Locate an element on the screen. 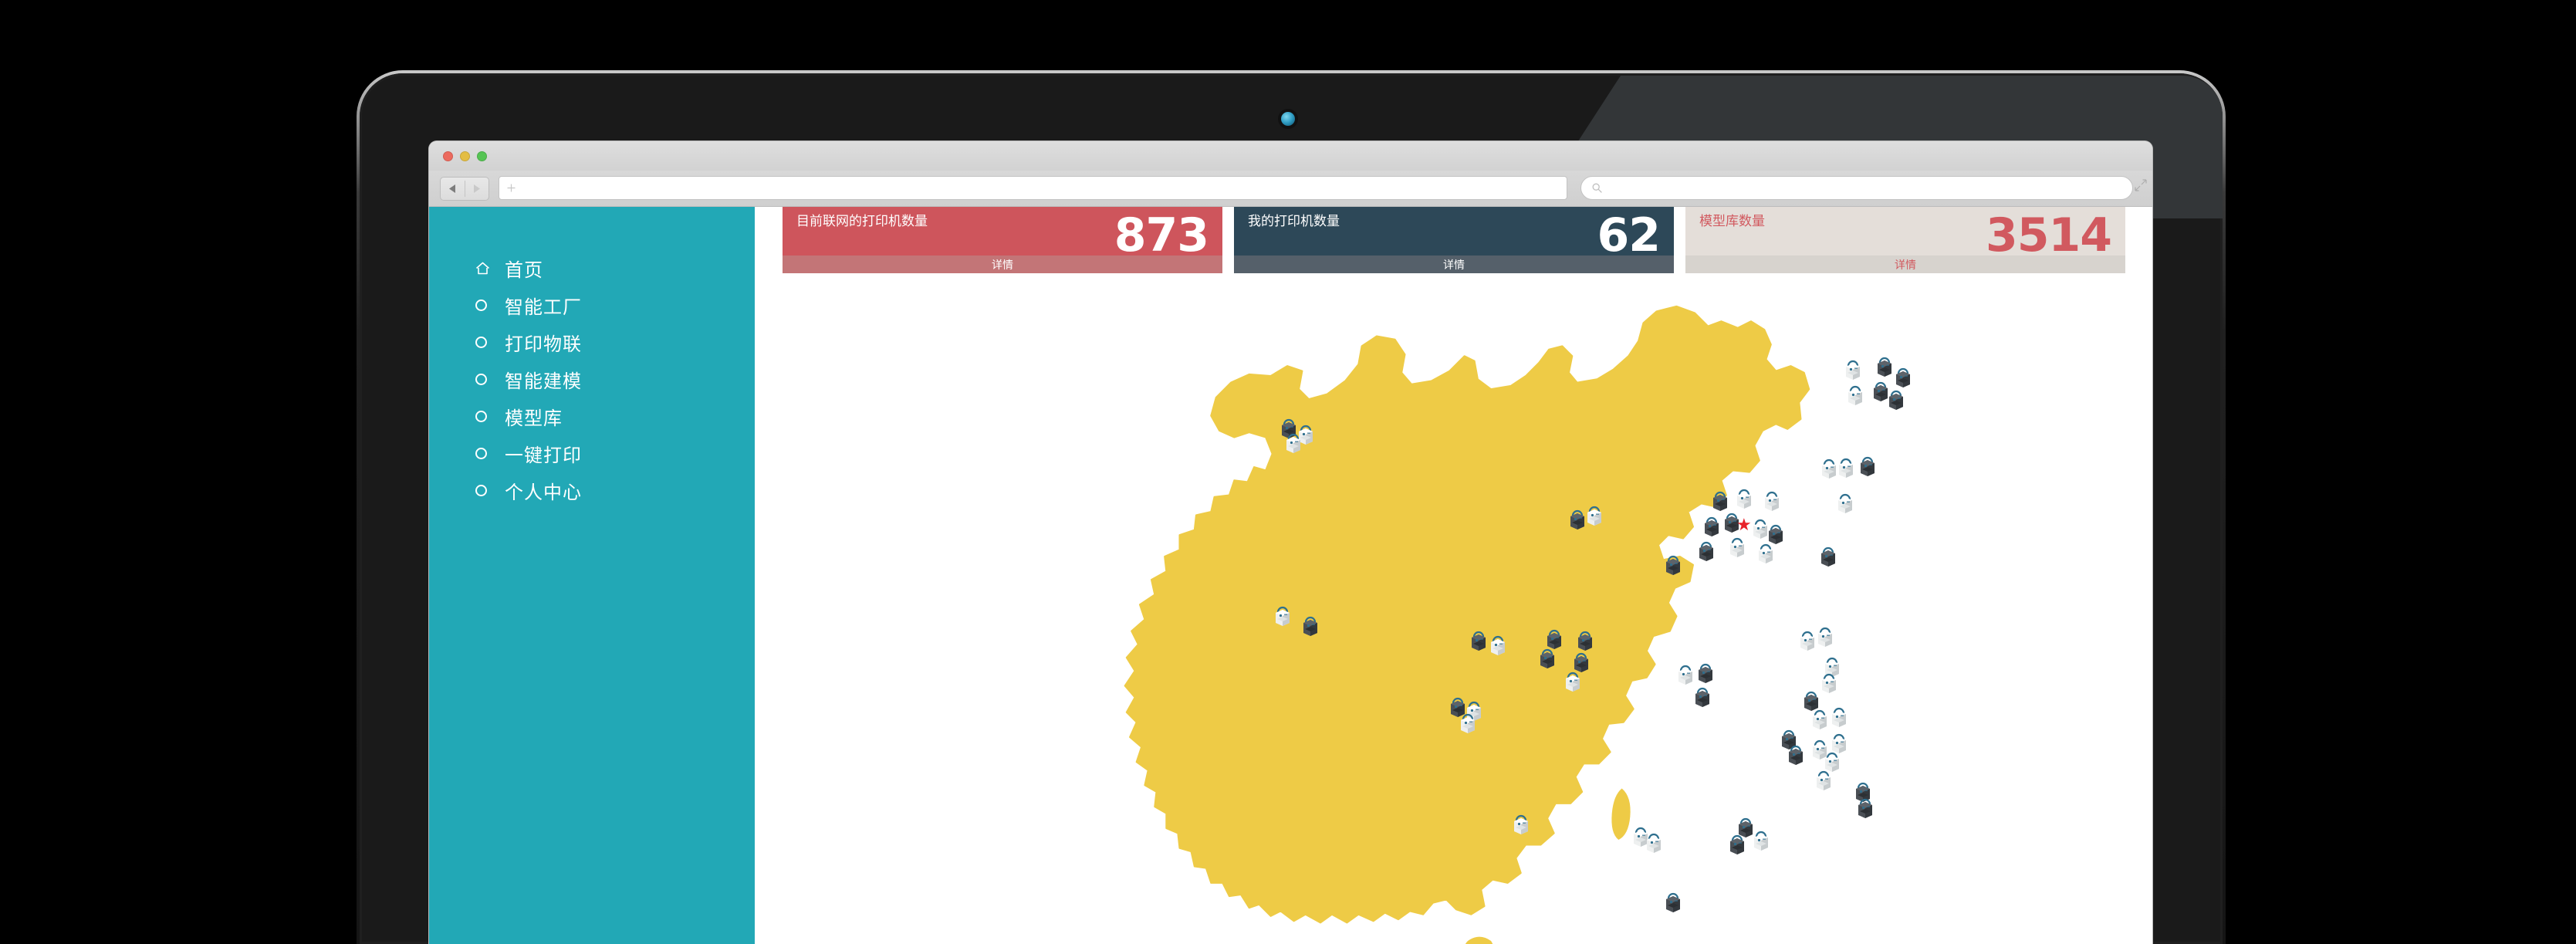 Image resolution: width=2576 pixels, height=944 pixels. sidebar-item-label: 智能建模 is located at coordinates (543, 381).